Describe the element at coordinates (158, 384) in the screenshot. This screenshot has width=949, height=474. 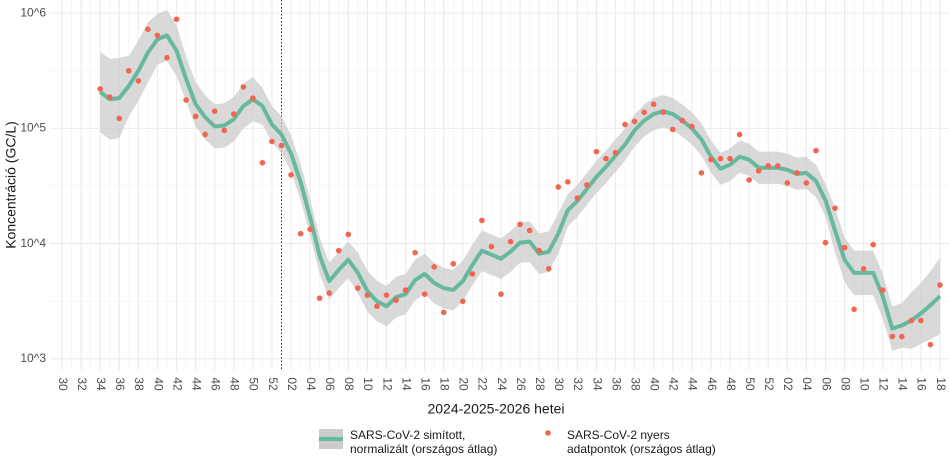
I see `x-tick-label: 40` at that location.